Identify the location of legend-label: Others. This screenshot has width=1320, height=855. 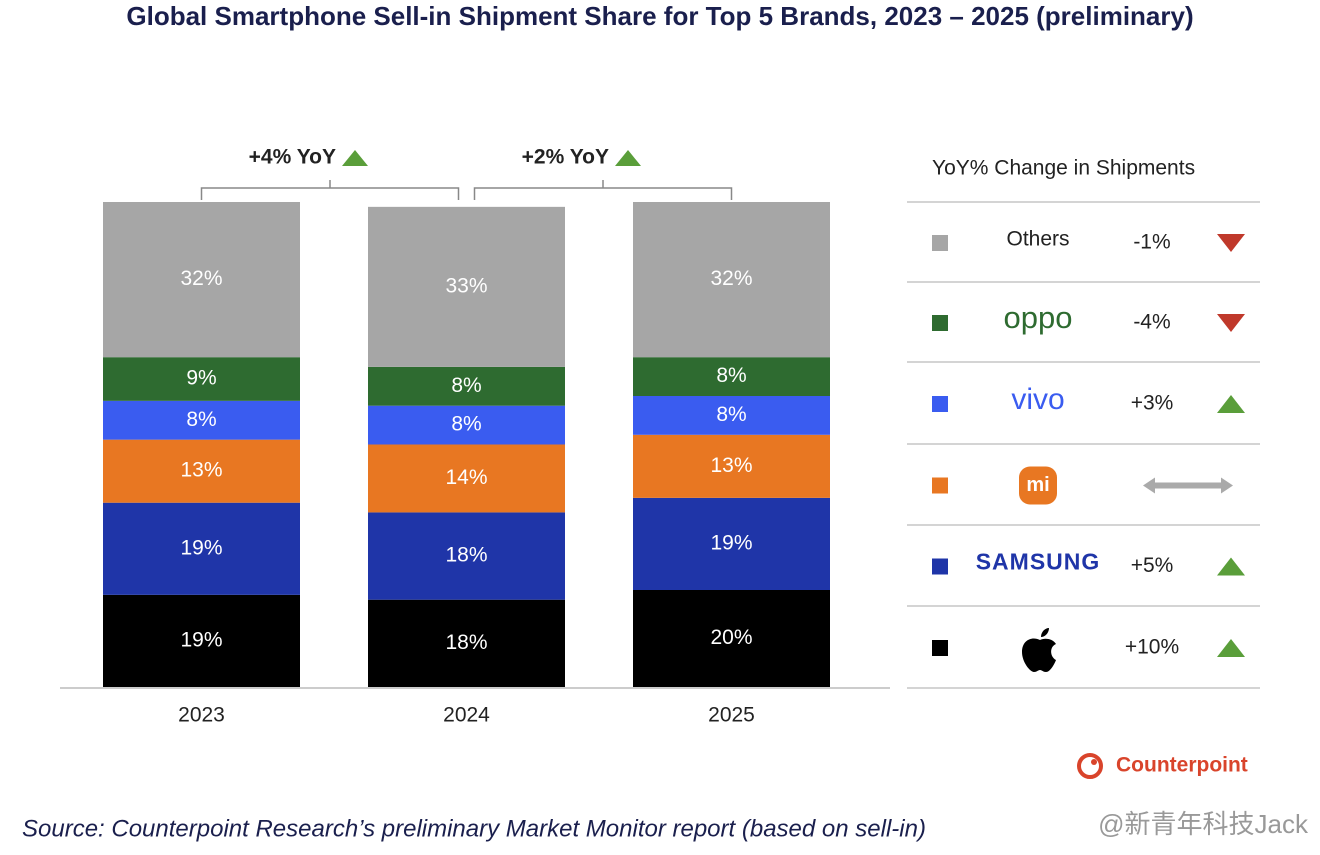
(1037, 239).